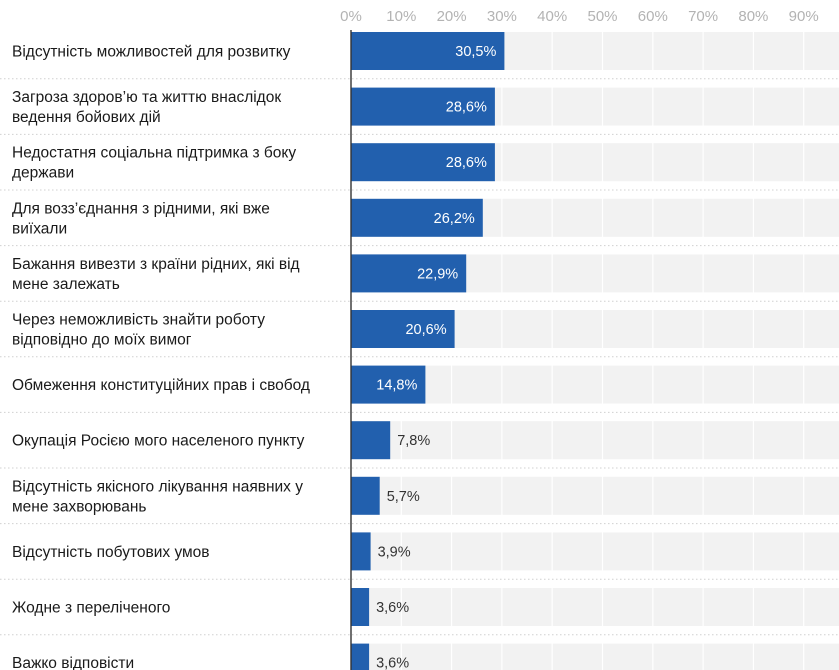  What do you see at coordinates (425, 330) in the screenshot?
I see `bar-value-label: 20,6%` at bounding box center [425, 330].